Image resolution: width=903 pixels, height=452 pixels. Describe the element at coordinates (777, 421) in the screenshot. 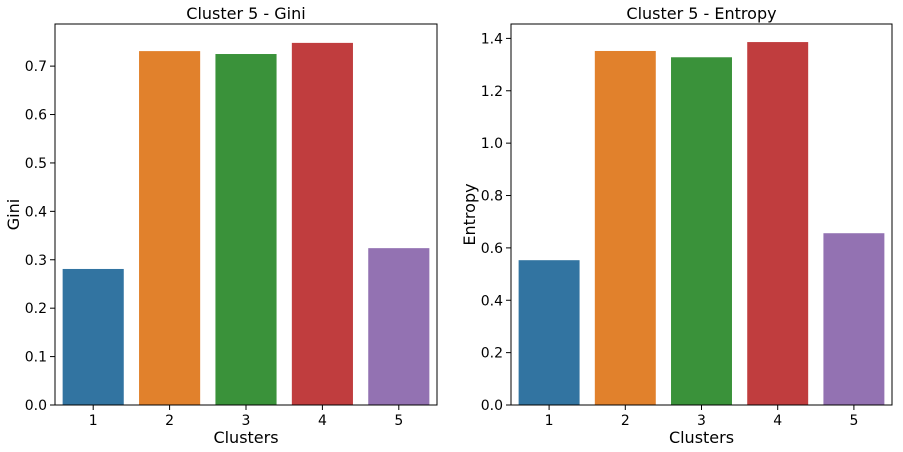

I see `entropy-xtick-label: 4` at that location.